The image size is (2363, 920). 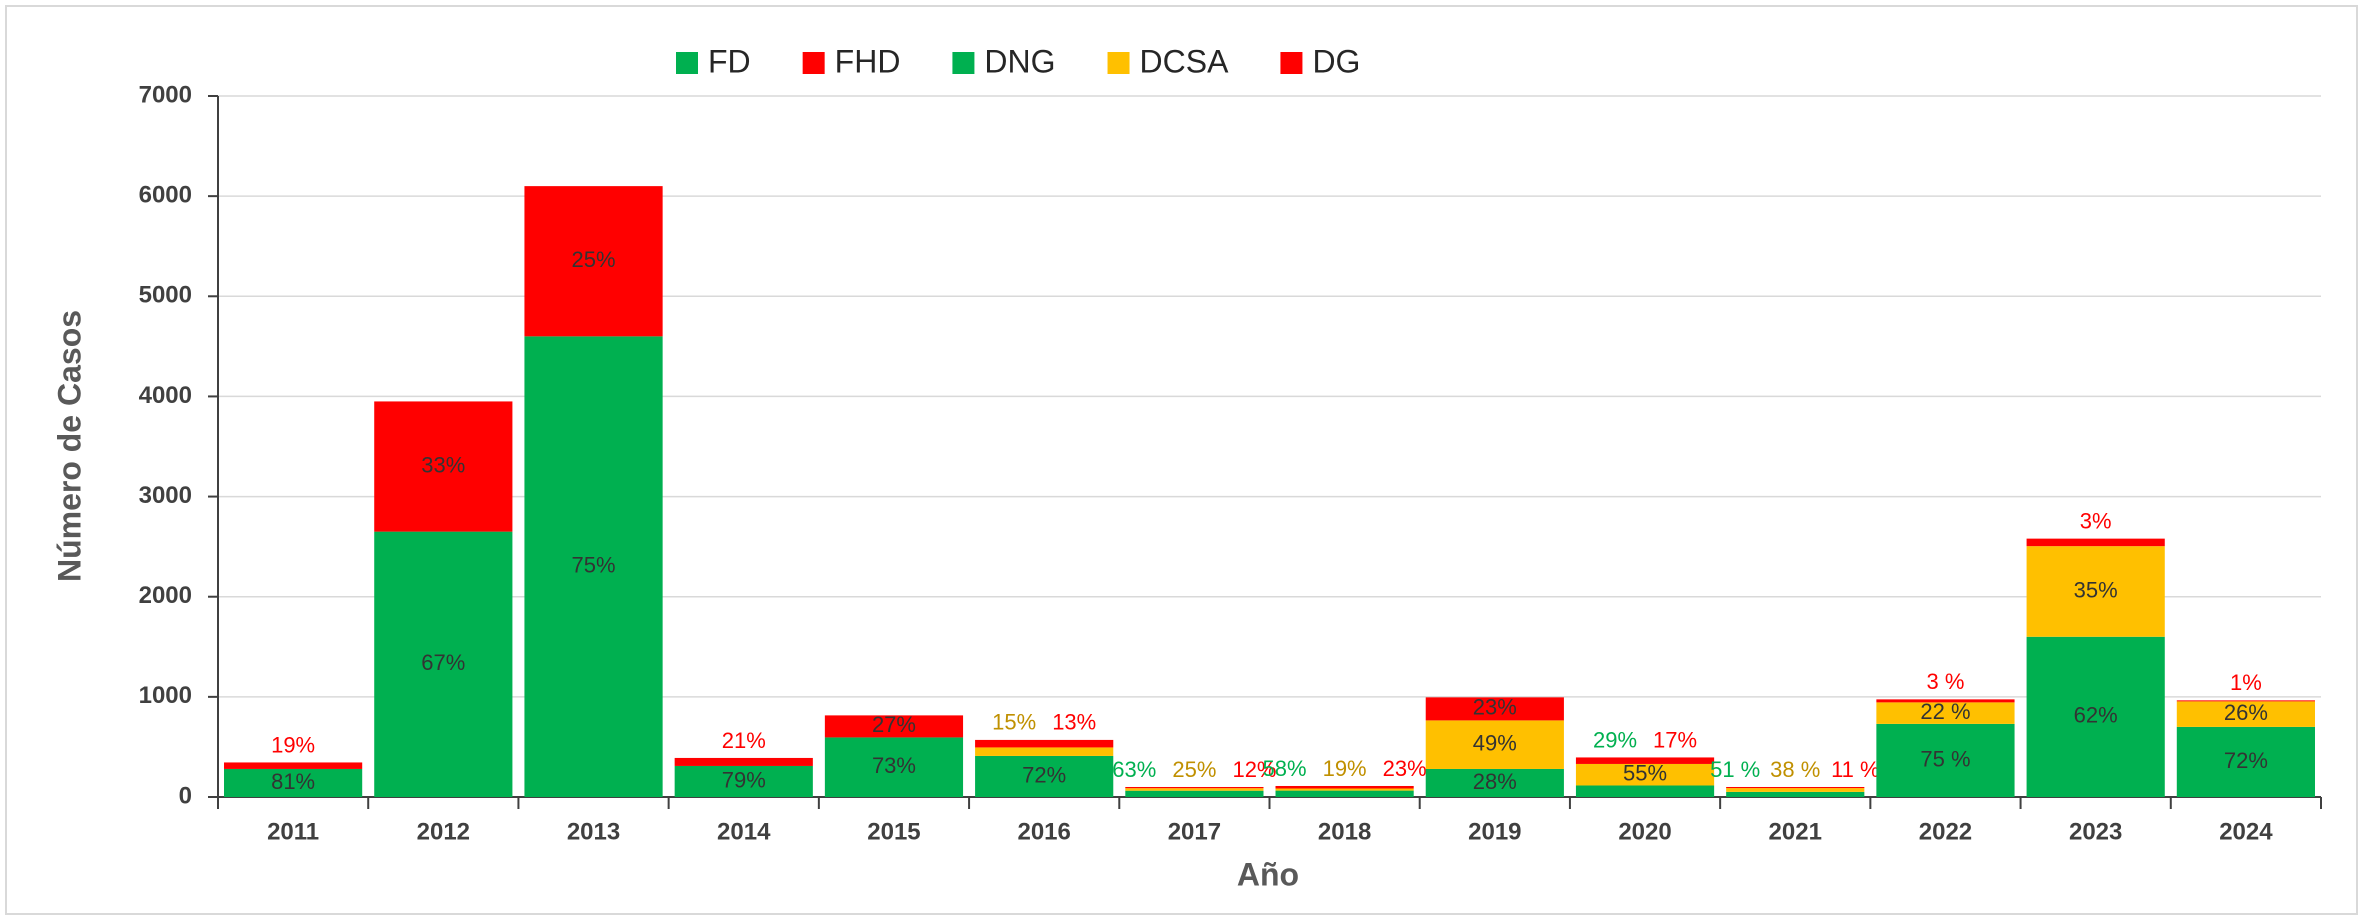 I want to click on y-tick-label: 2000, so click(x=165, y=595).